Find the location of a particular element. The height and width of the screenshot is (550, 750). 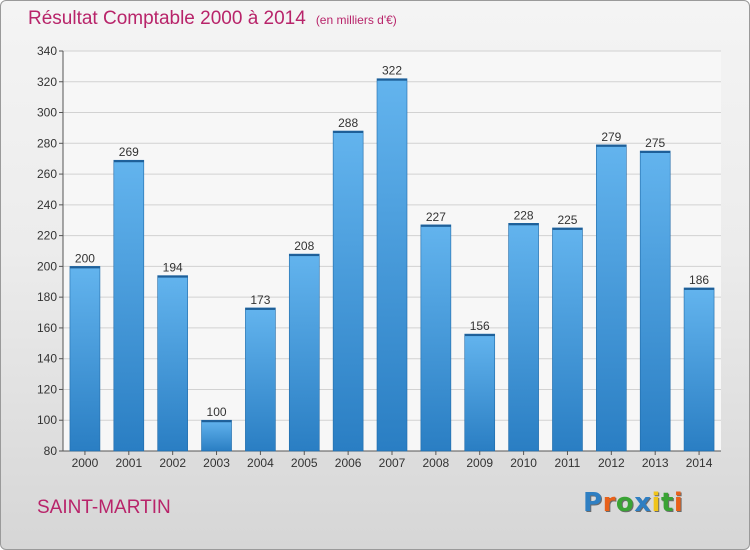

data-label: 186 is located at coordinates (699, 280).